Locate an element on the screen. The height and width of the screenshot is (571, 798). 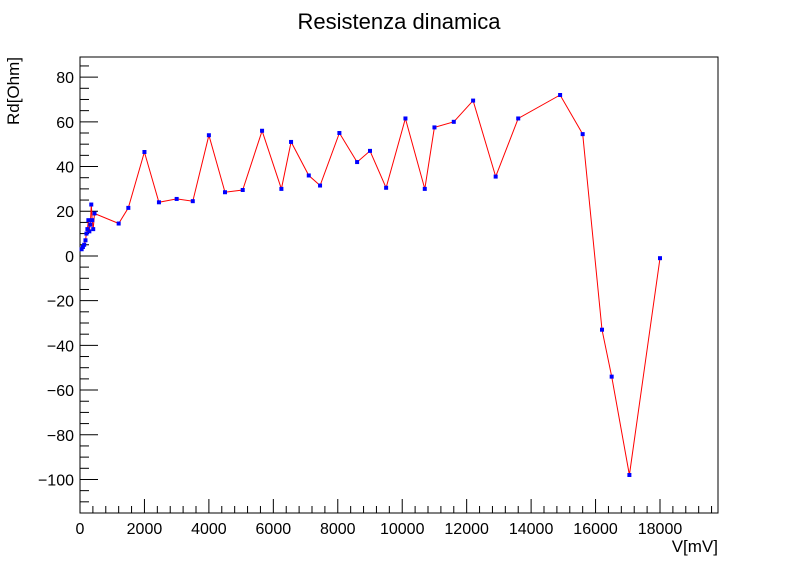
y-axis-label: Rd[Ohm] is located at coordinates (13, 91).